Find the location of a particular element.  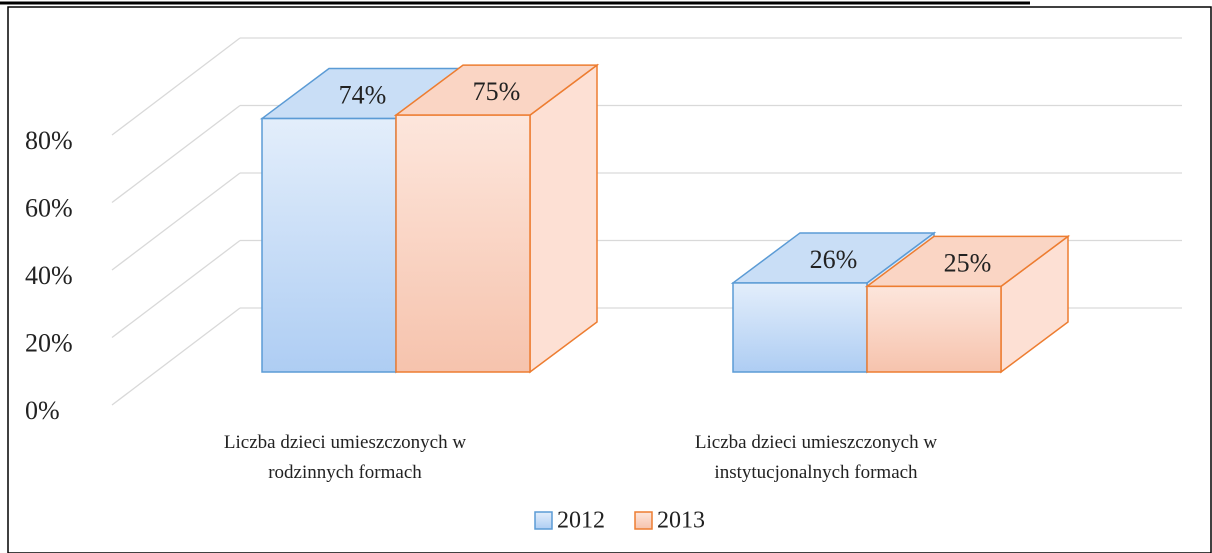

data-label: 25% is located at coordinates (968, 262).